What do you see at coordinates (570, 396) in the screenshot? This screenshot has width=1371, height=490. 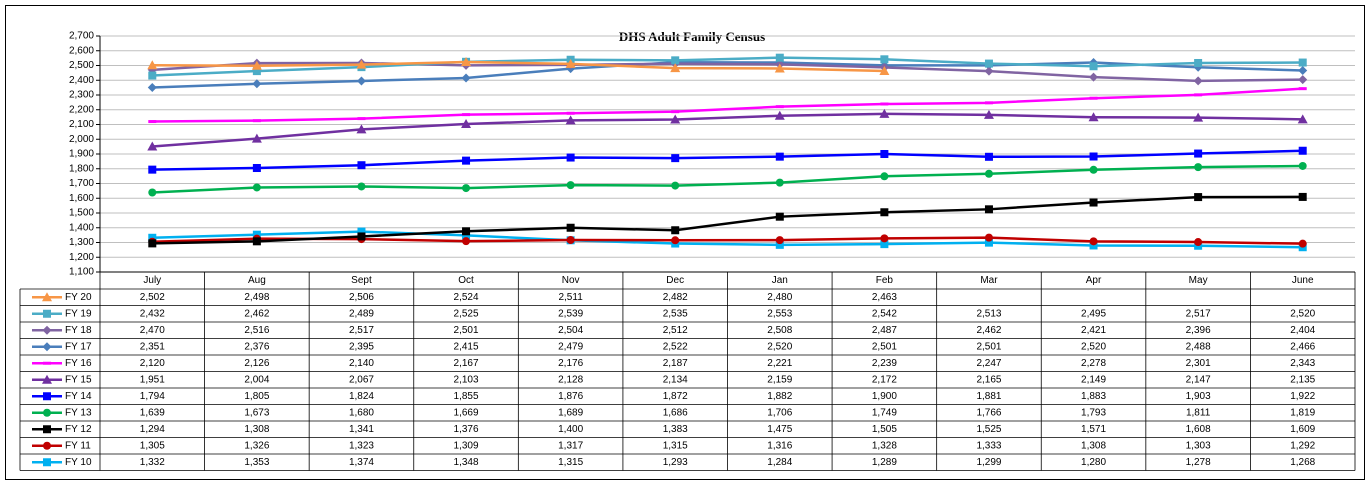 I see `table-value: 1,876` at bounding box center [570, 396].